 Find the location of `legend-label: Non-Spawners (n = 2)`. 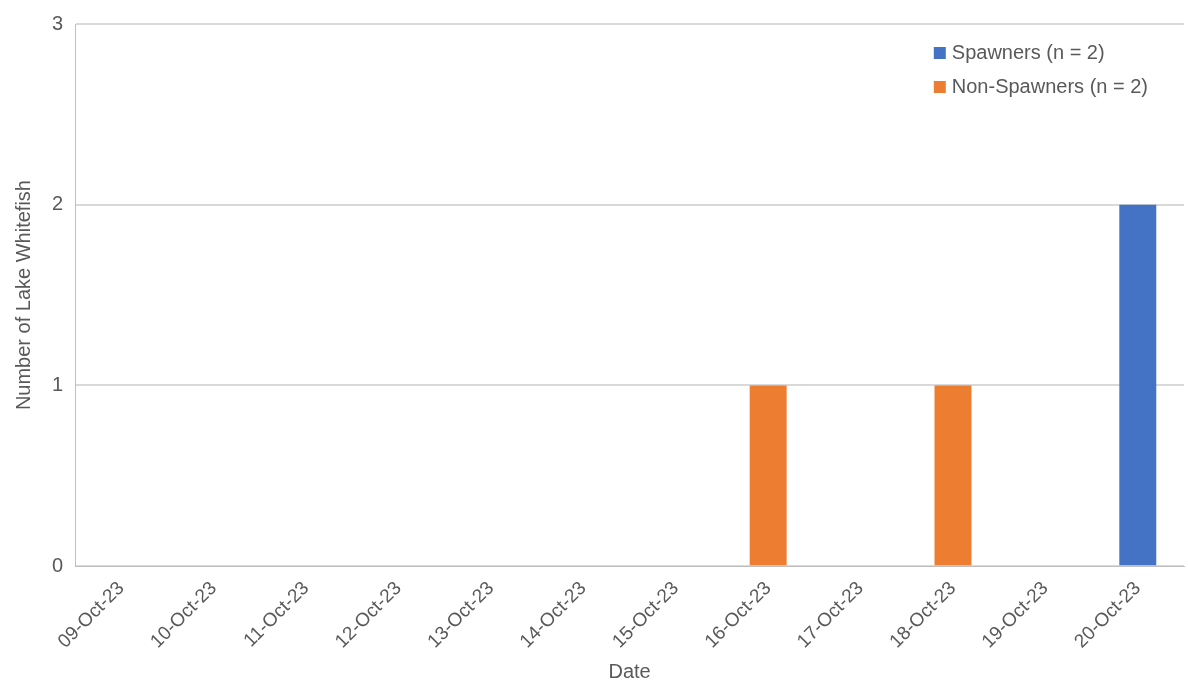

legend-label: Non-Spawners (n = 2) is located at coordinates (1049, 85).